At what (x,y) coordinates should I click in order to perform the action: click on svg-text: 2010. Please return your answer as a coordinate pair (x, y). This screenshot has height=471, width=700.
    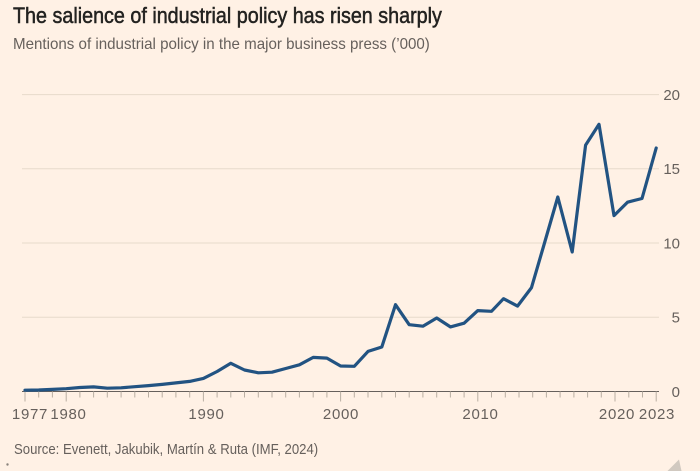
    Looking at the image, I should click on (480, 414).